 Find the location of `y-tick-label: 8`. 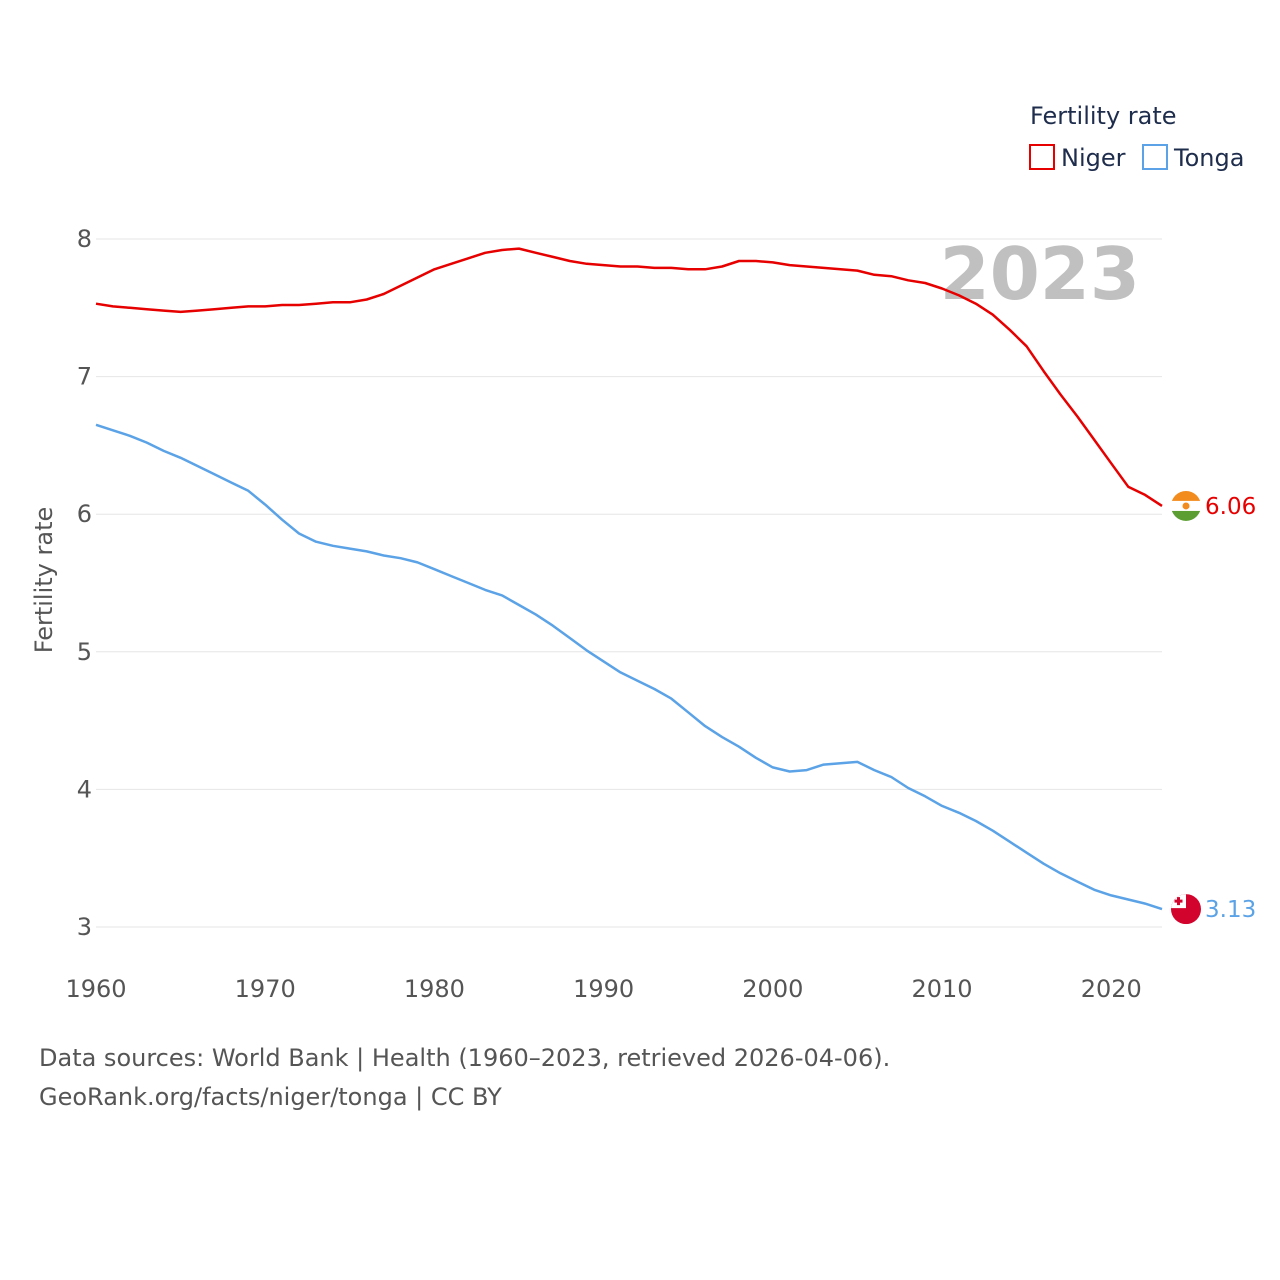

y-tick-label: 8 is located at coordinates (84, 239).